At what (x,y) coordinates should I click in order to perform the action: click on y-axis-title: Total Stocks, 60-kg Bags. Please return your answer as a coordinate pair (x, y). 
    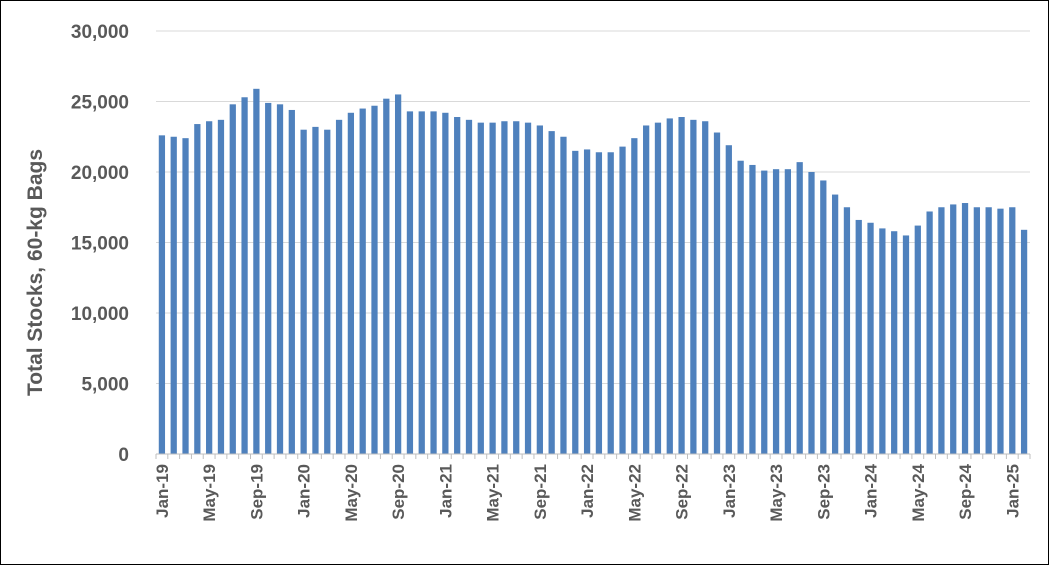
    Looking at the image, I should click on (35, 272).